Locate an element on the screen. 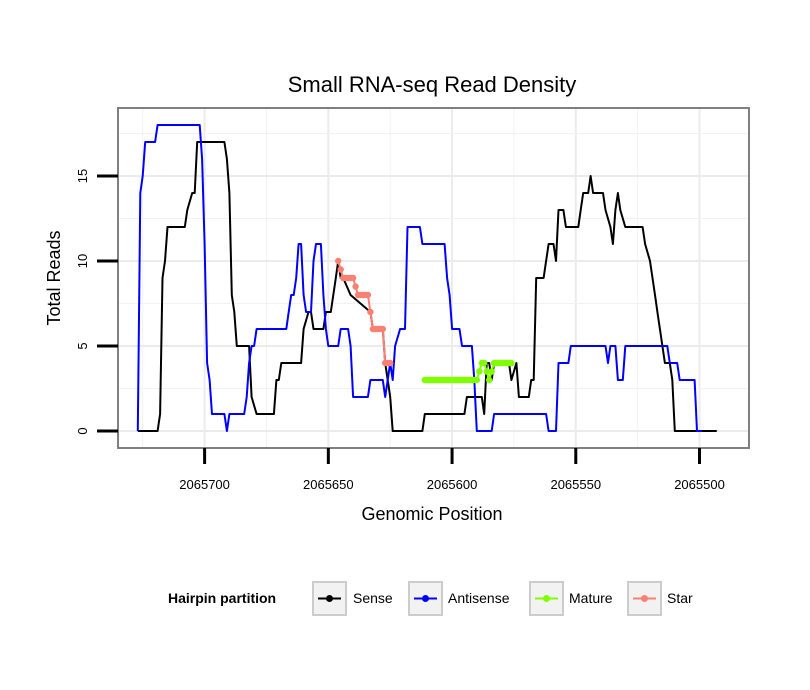  legend-items: Sense Antisense Mature Star is located at coordinates (502, 598).